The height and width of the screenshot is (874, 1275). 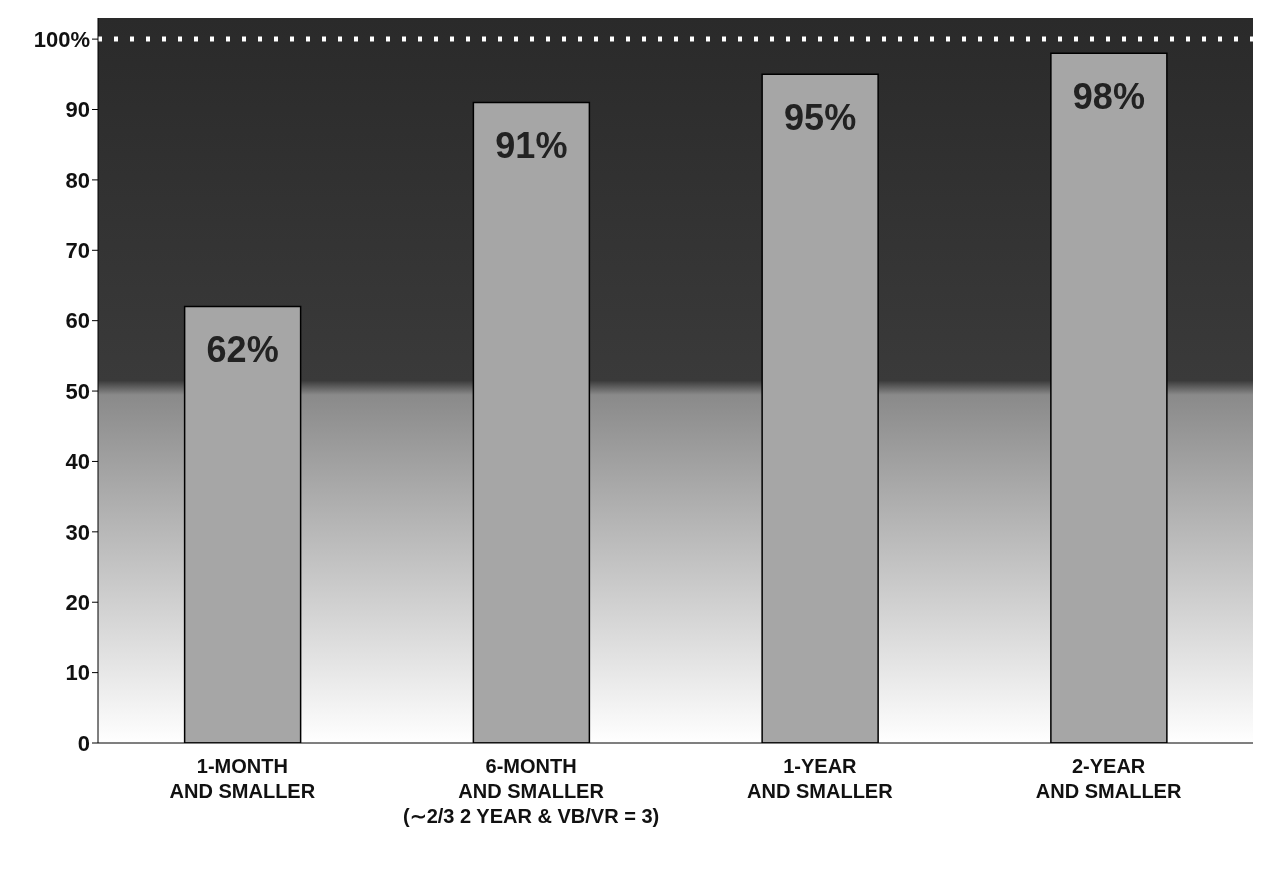 What do you see at coordinates (820, 778) in the screenshot?
I see `x-tick-label: 1-YEAR AND SMALLER` at bounding box center [820, 778].